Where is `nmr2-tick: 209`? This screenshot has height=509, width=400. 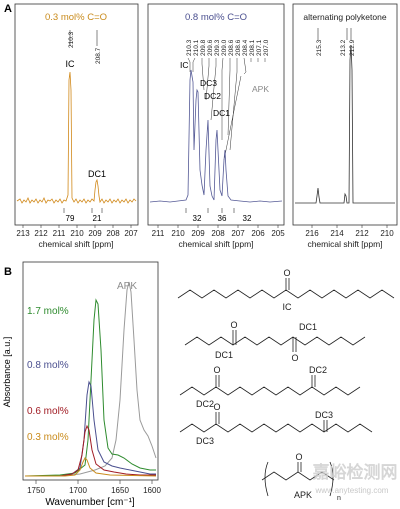 nmr2-tick: 209 is located at coordinates (198, 233).